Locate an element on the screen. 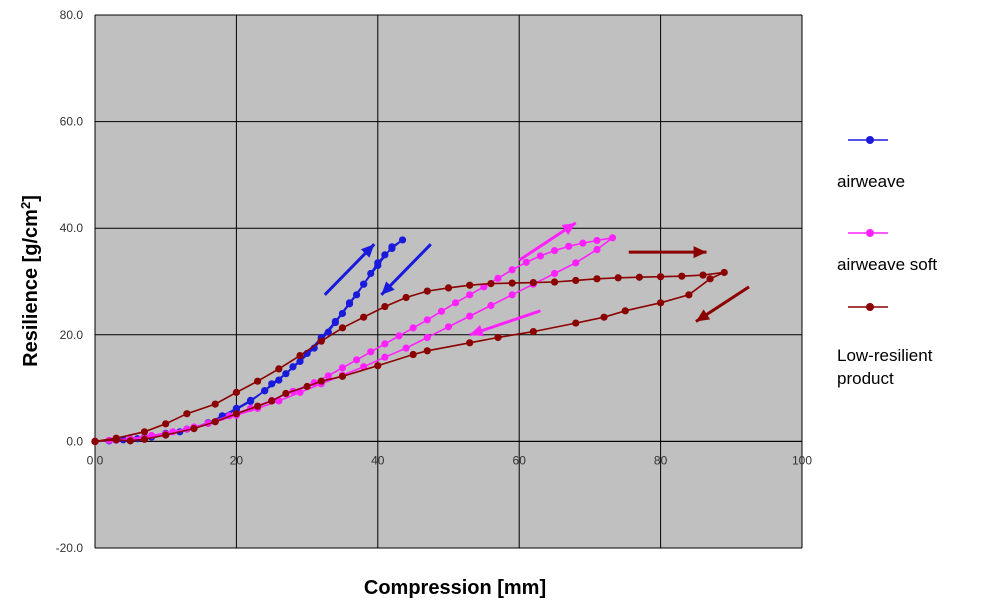  x-tick-label: 0.0 is located at coordinates (95, 460).